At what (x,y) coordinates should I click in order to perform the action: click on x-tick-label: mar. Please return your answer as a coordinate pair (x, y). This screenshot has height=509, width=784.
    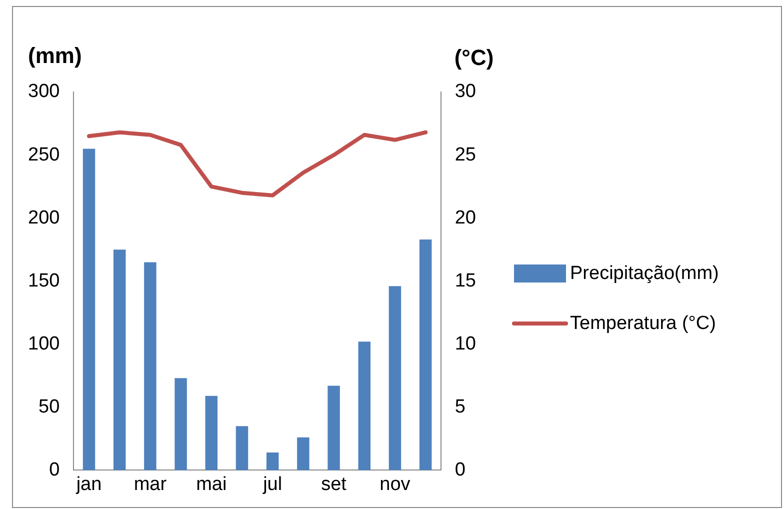
    Looking at the image, I should click on (151, 484).